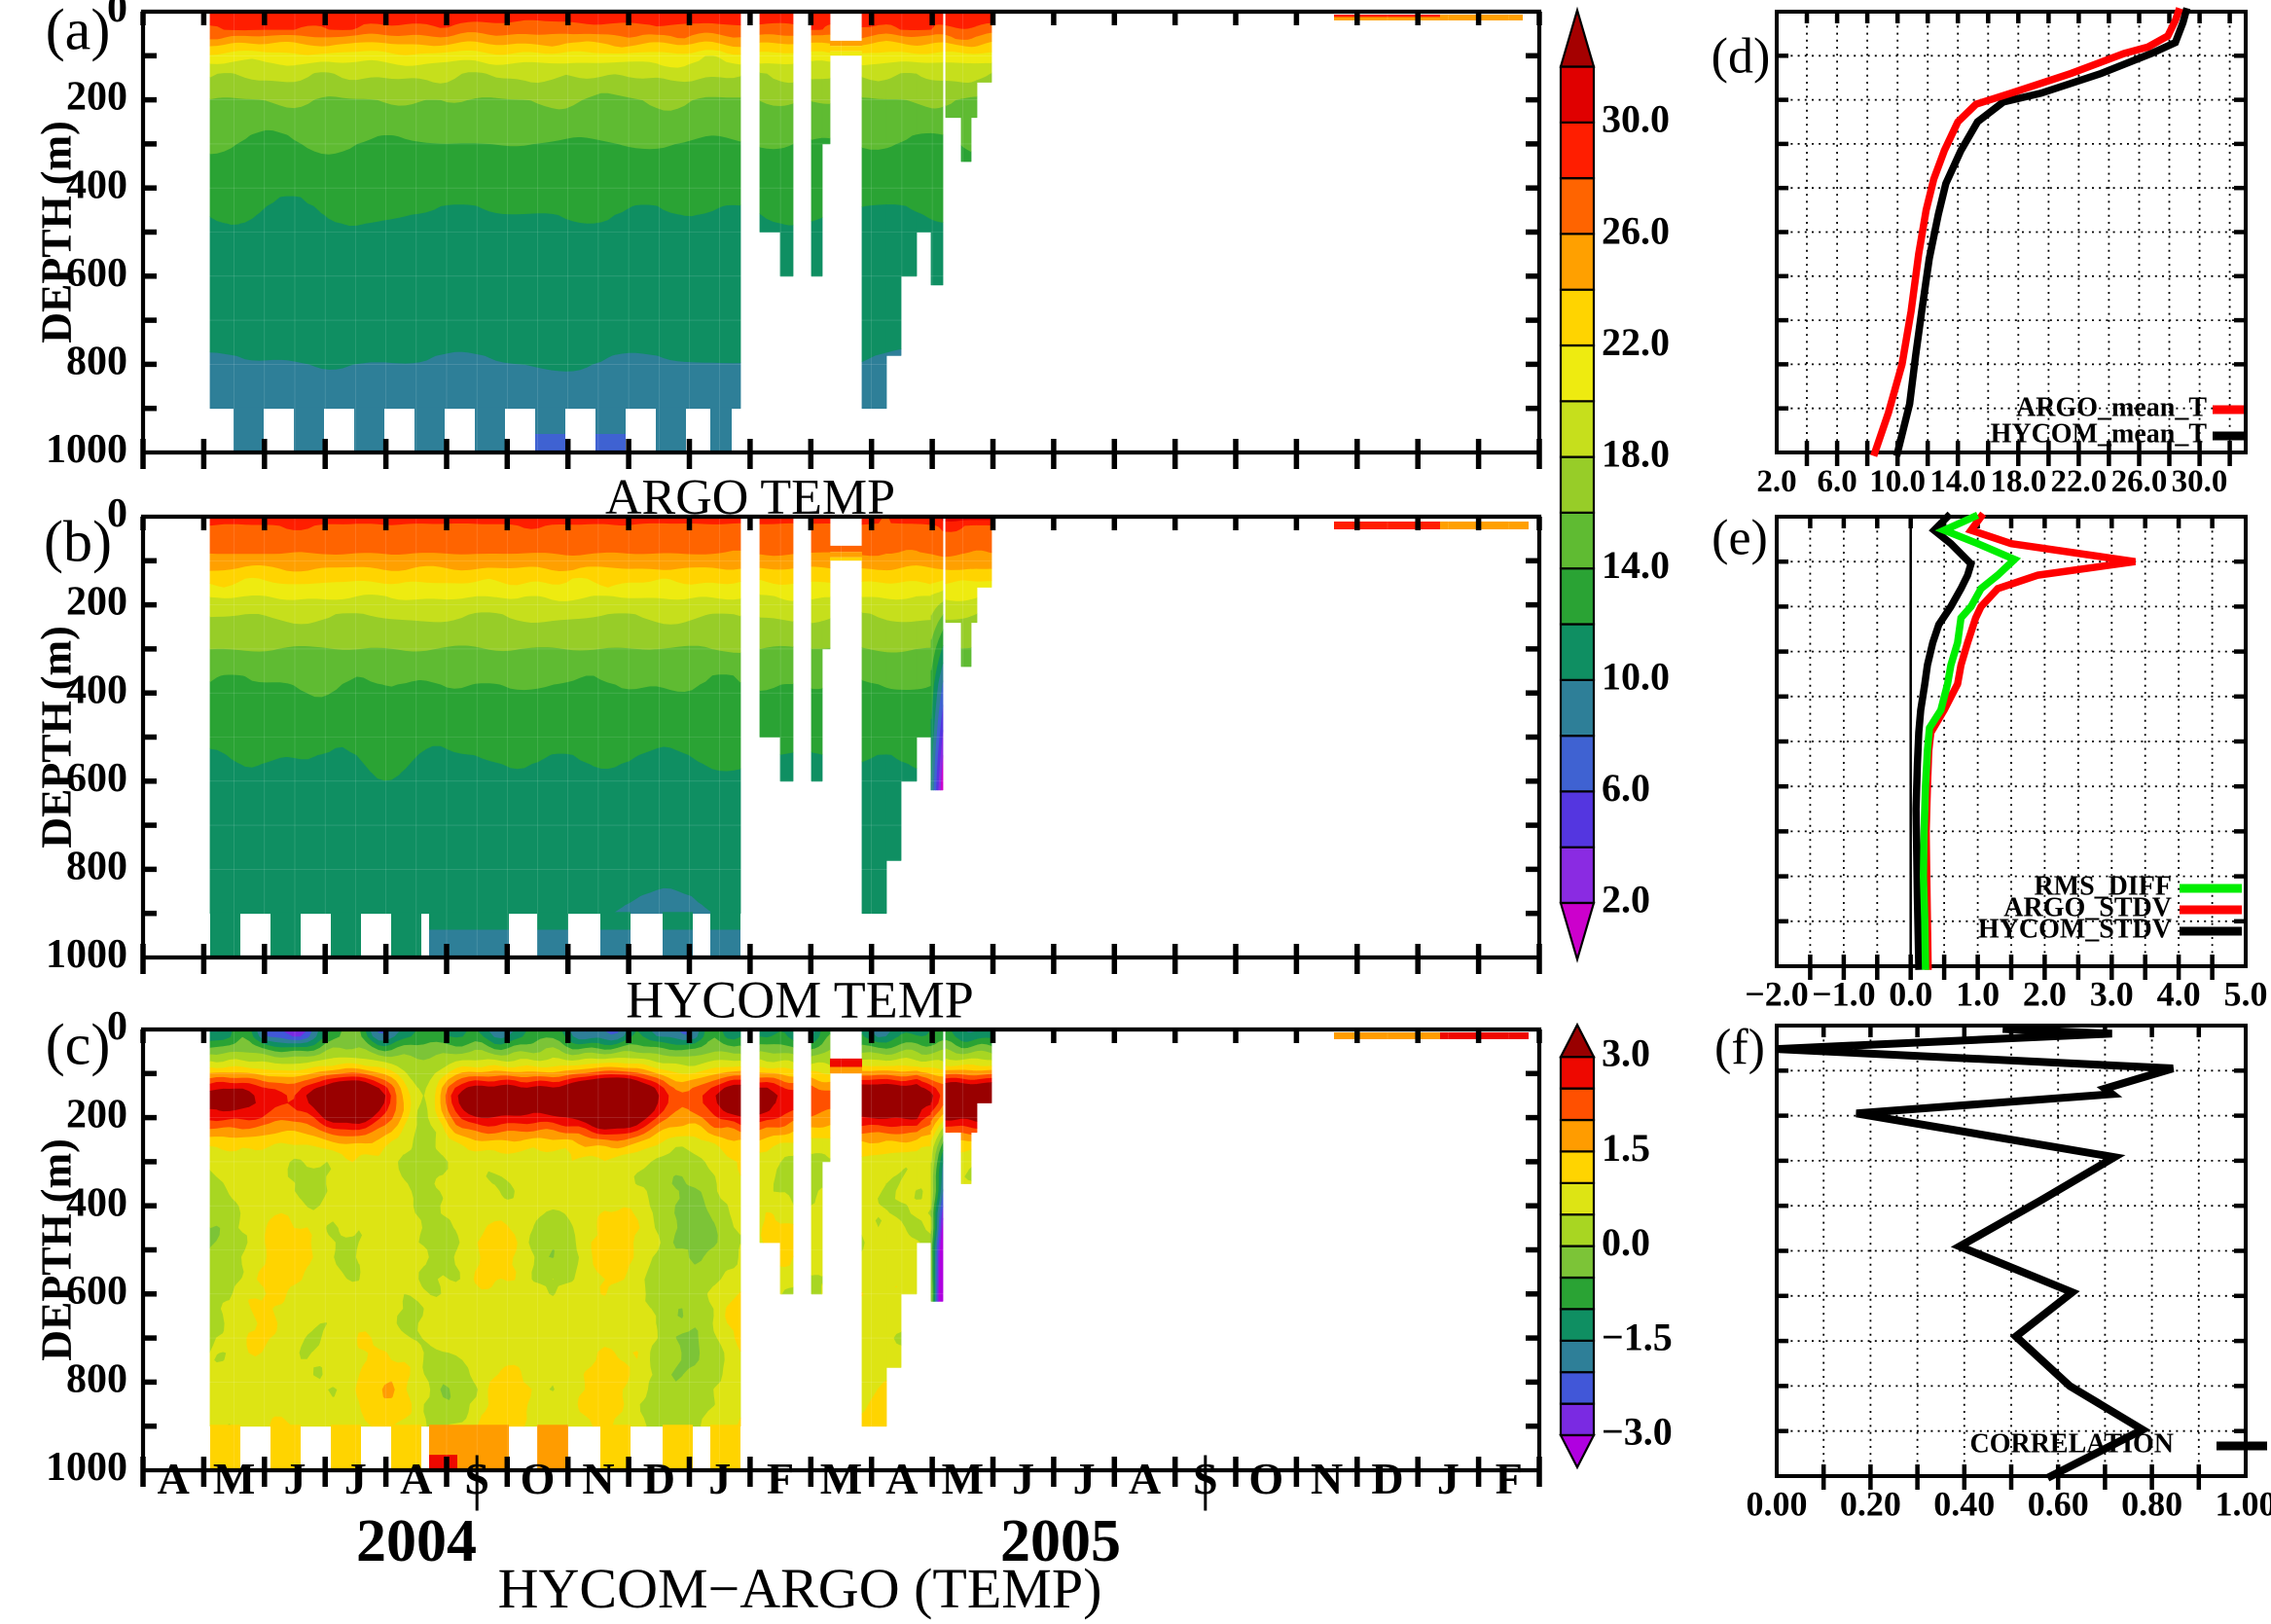  Describe the element at coordinates (416, 1541) in the screenshot. I see `svg-text: 2004` at that location.